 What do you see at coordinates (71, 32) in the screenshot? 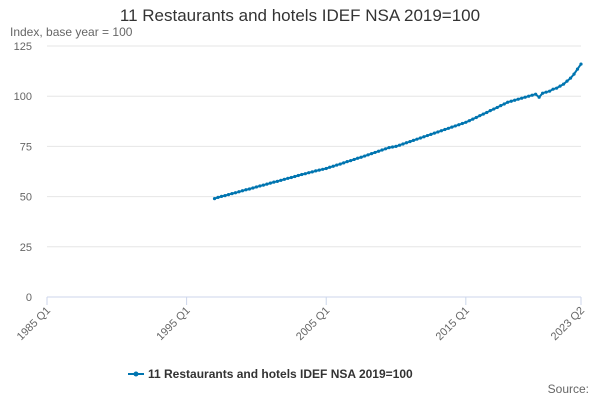
I see `y-axis-label: Index, base year = 100` at bounding box center [71, 32].